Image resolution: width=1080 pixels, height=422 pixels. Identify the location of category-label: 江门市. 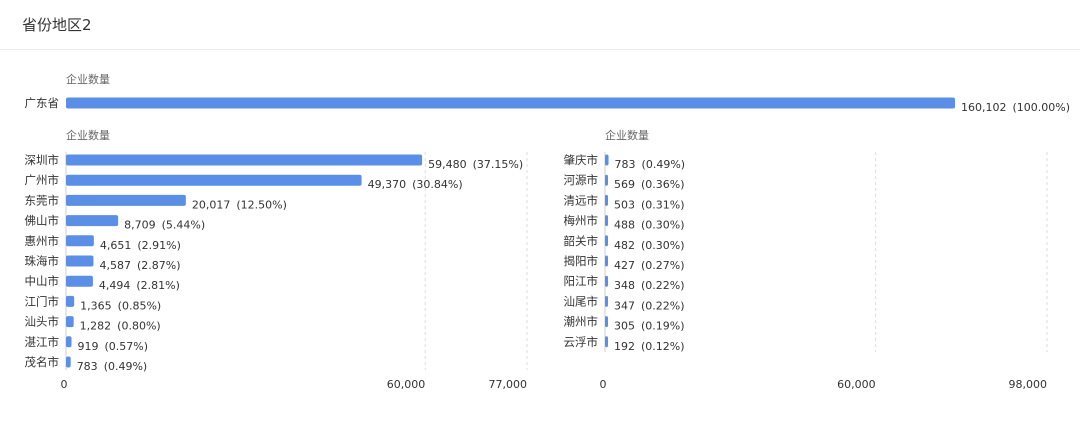
(42, 301).